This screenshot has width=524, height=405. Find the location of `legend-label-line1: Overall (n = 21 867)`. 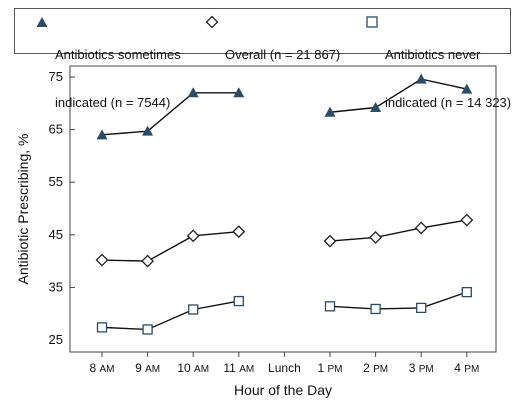

legend-label-line1: Overall (n = 21 867) is located at coordinates (283, 54).